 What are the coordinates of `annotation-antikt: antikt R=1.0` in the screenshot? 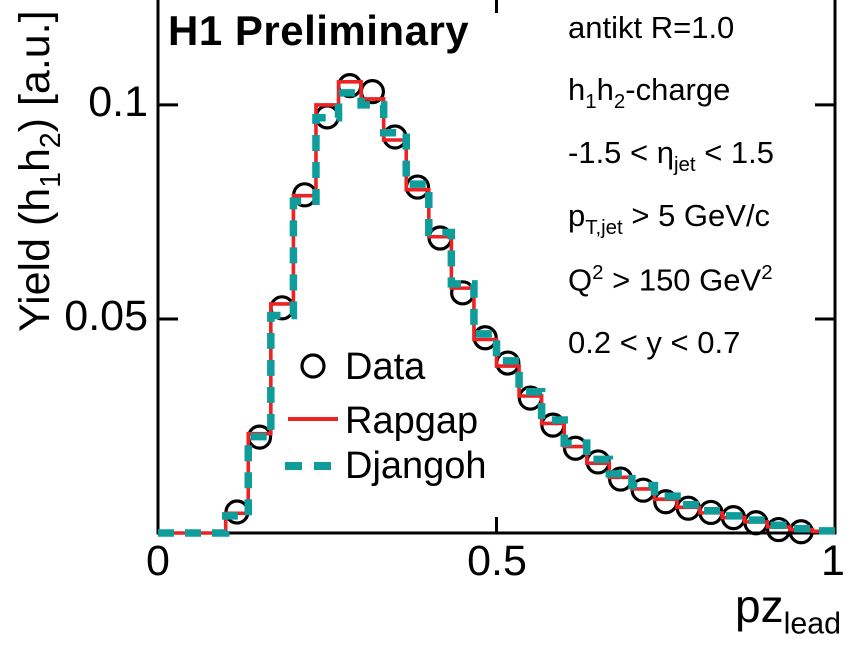 It's located at (651, 27).